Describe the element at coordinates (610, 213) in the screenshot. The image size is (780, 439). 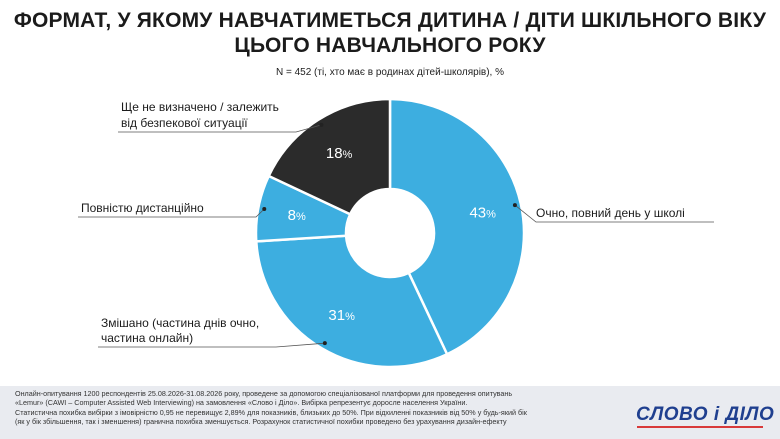
I see `label-full-time: Очно, повний день у школі` at that location.